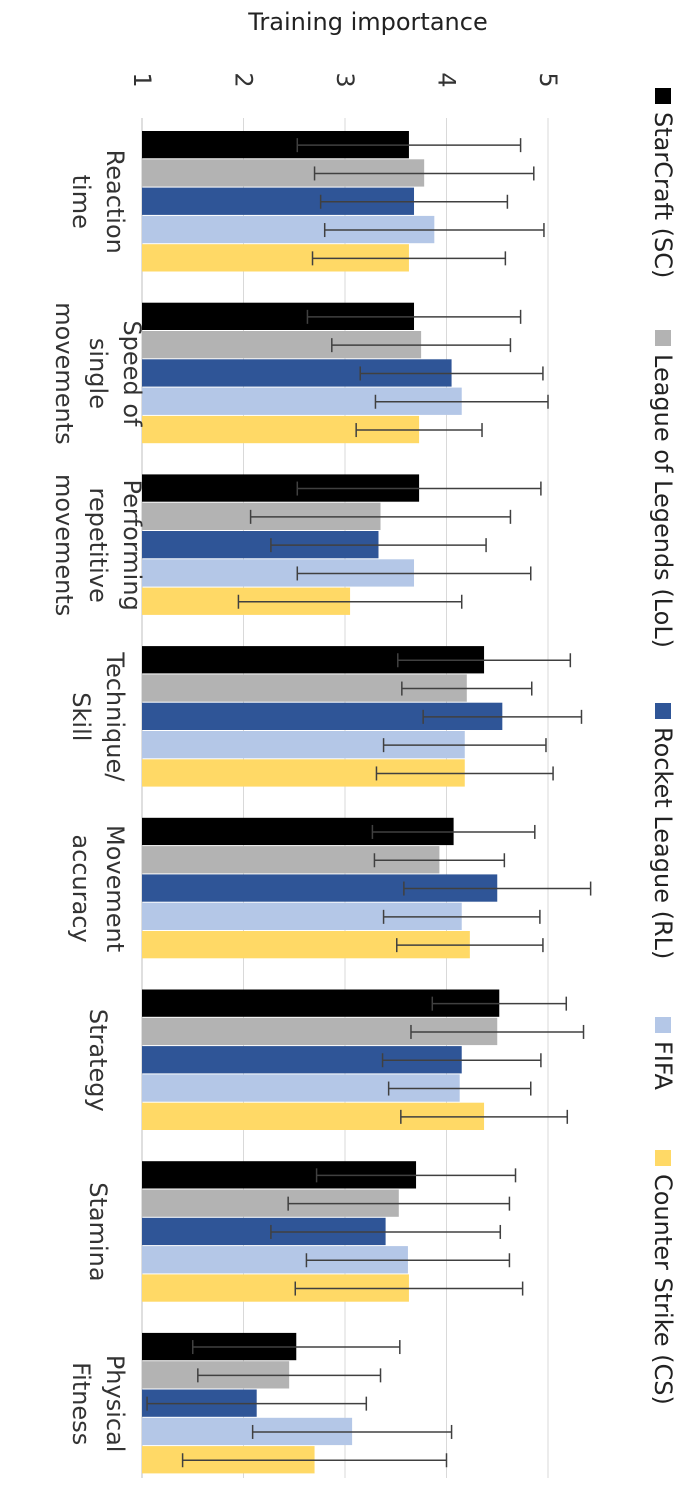 This screenshot has width=681, height=1489. Describe the element at coordinates (115, 1404) in the screenshot. I see `category-label: Physical` at that location.